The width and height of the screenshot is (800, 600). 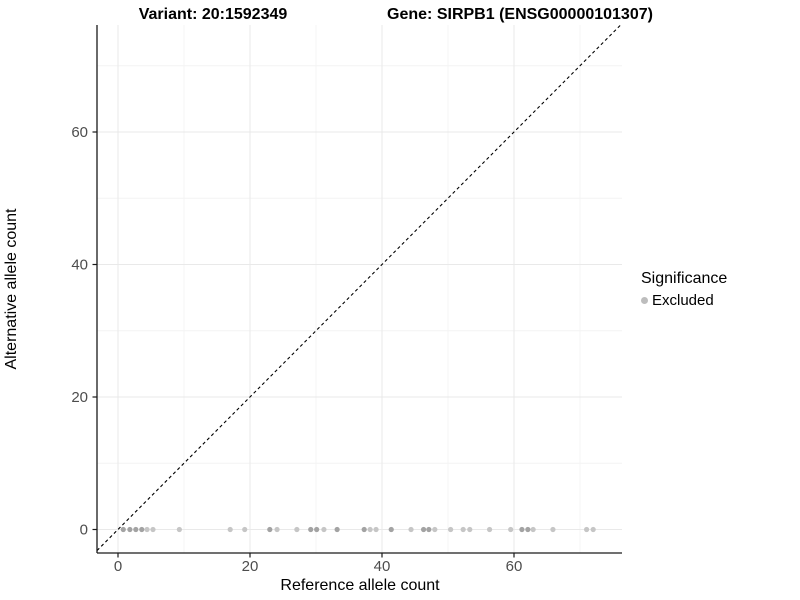 I want to click on y-axis-title: Alternative allele count, so click(x=11, y=289).